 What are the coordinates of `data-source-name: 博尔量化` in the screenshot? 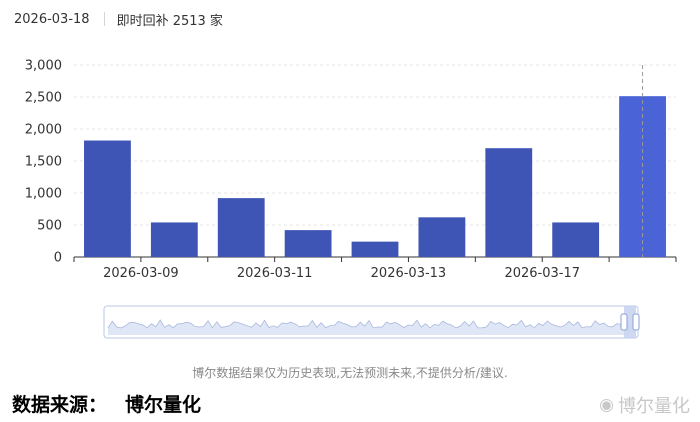 It's located at (163, 405).